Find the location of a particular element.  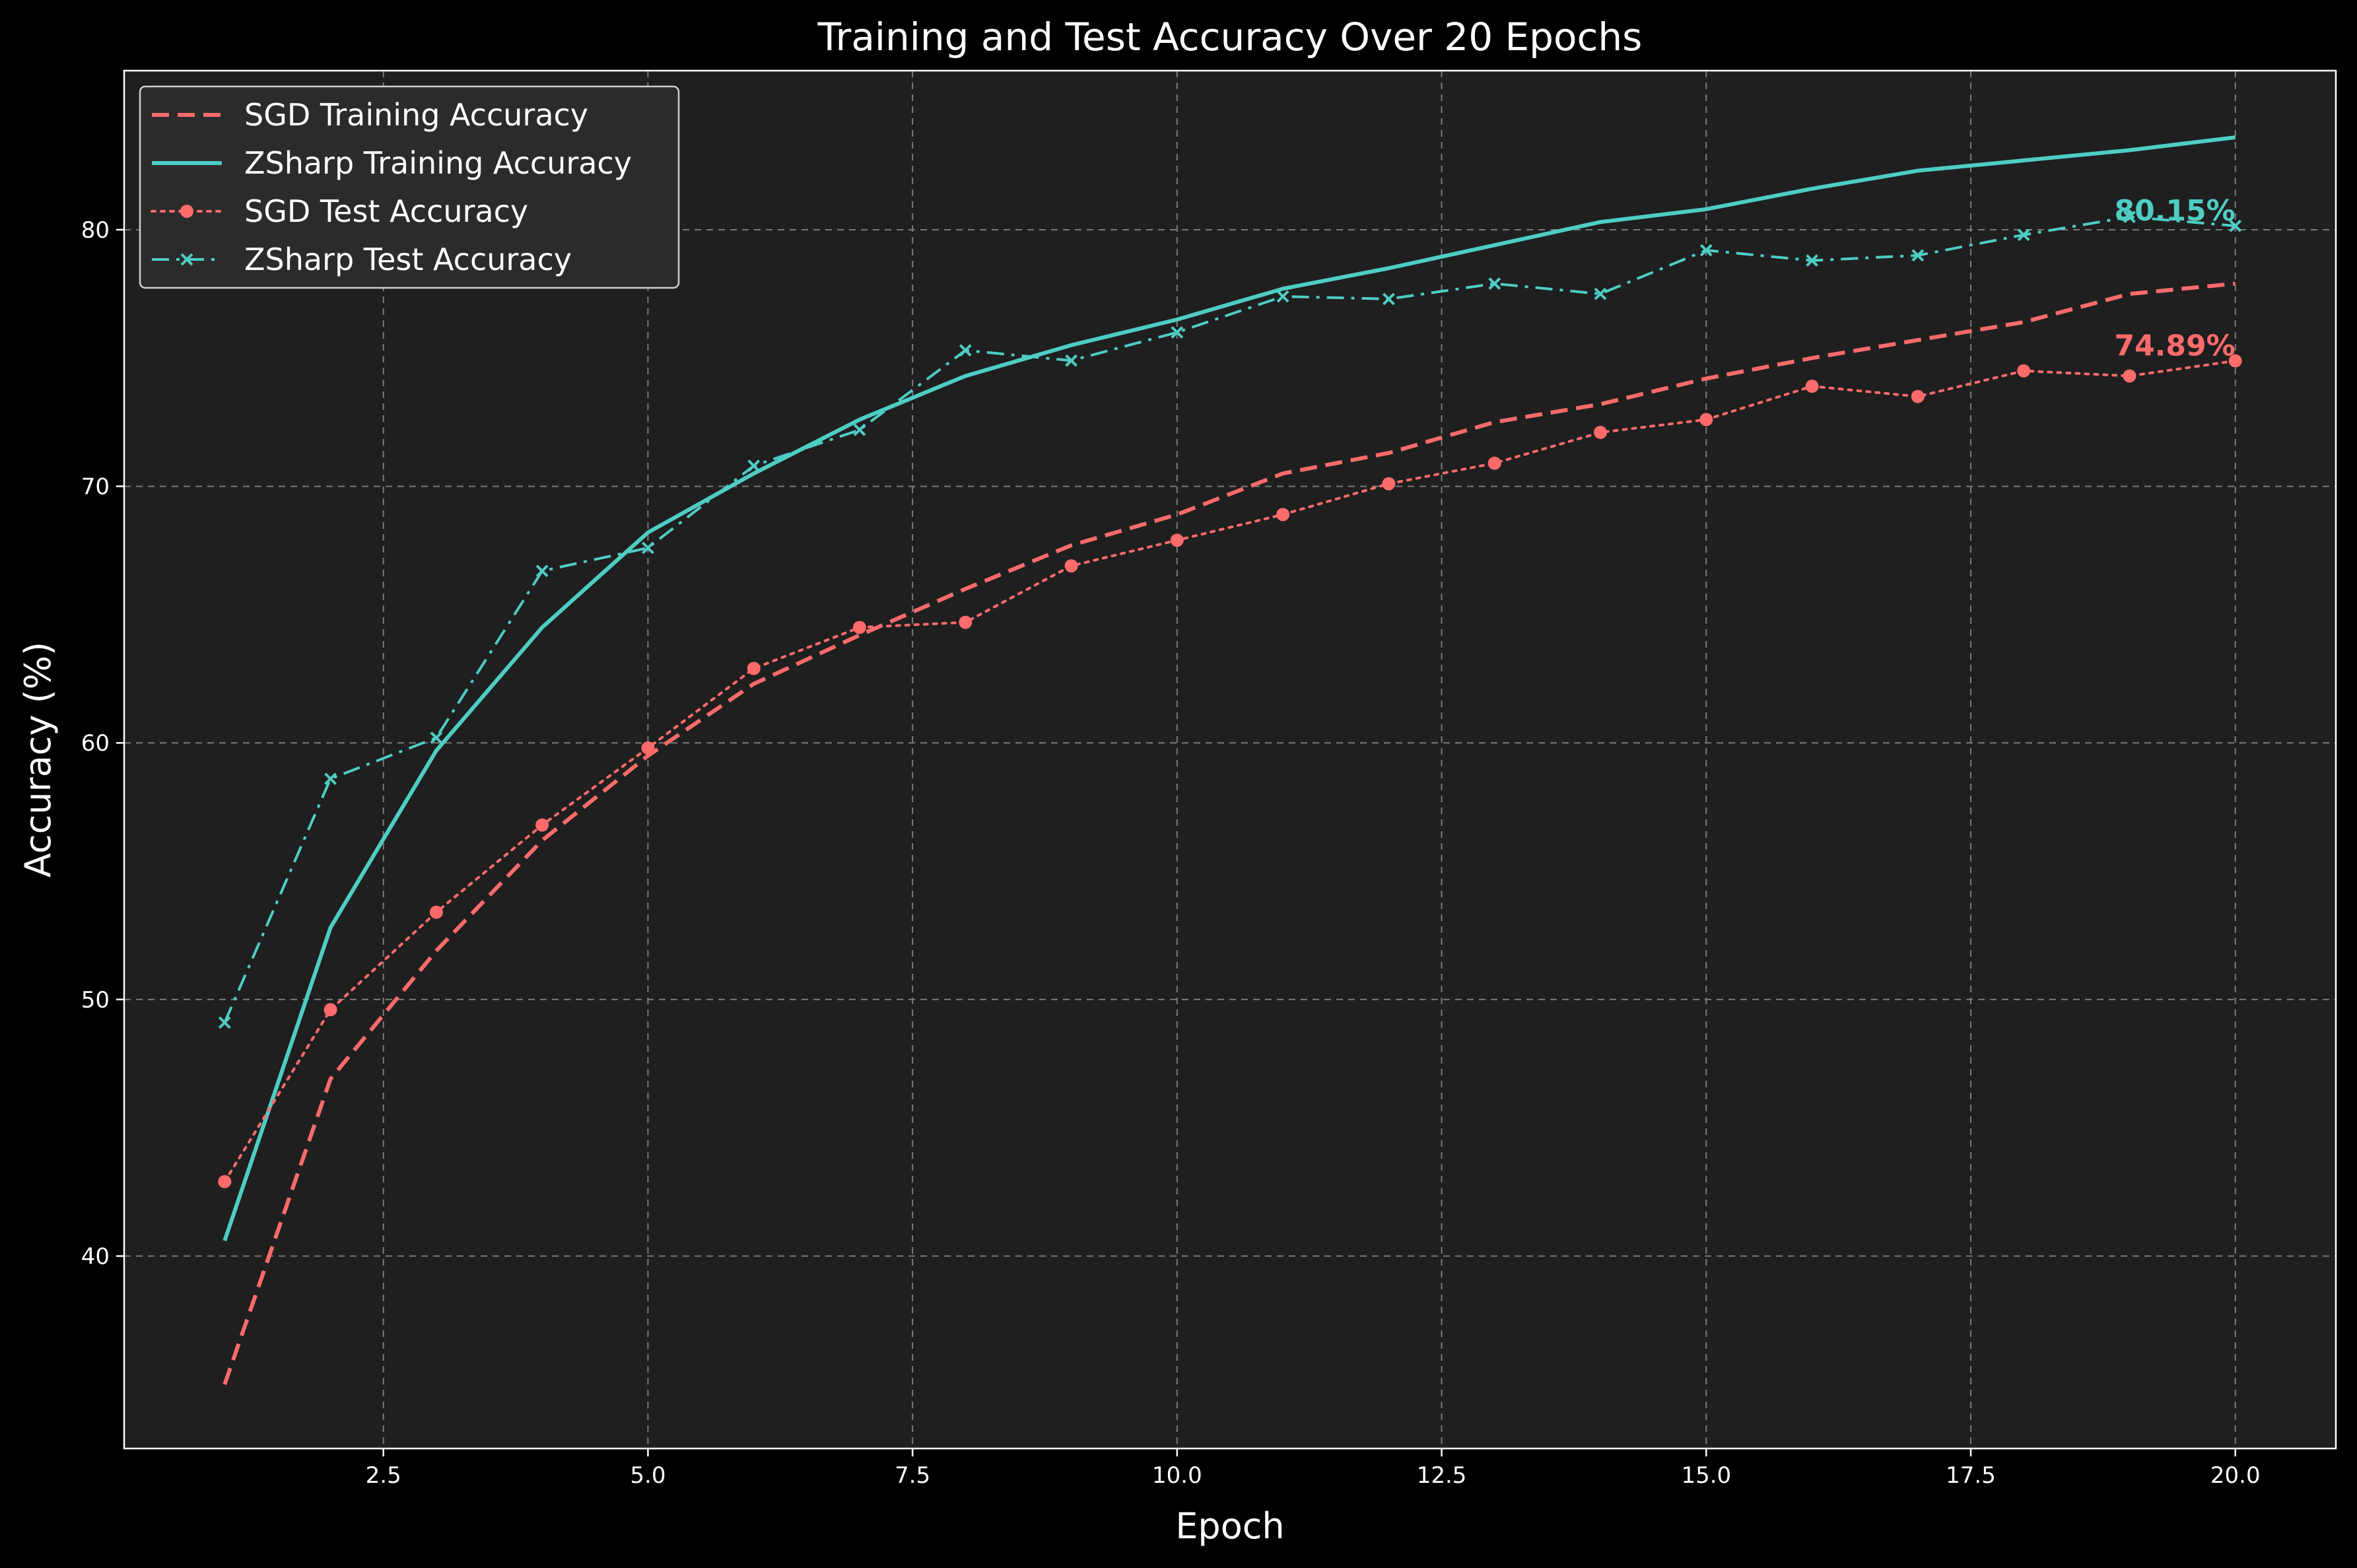

legend-item-zsharp-training-accuracy: ZSharp Training Accuracy is located at coordinates (392, 163).